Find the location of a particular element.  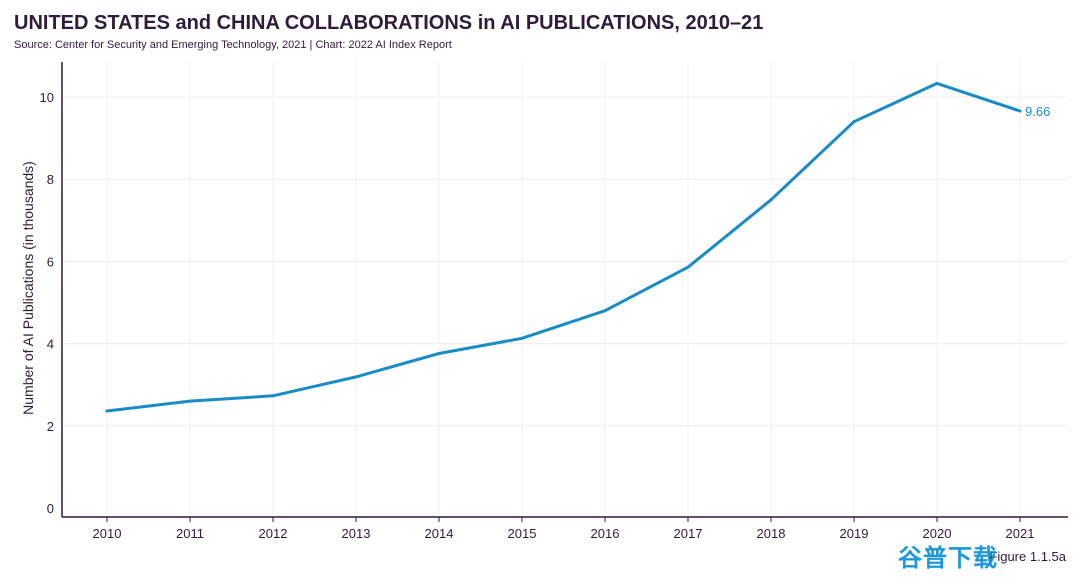

y-tick-label-10: 10 is located at coordinates (47, 97).